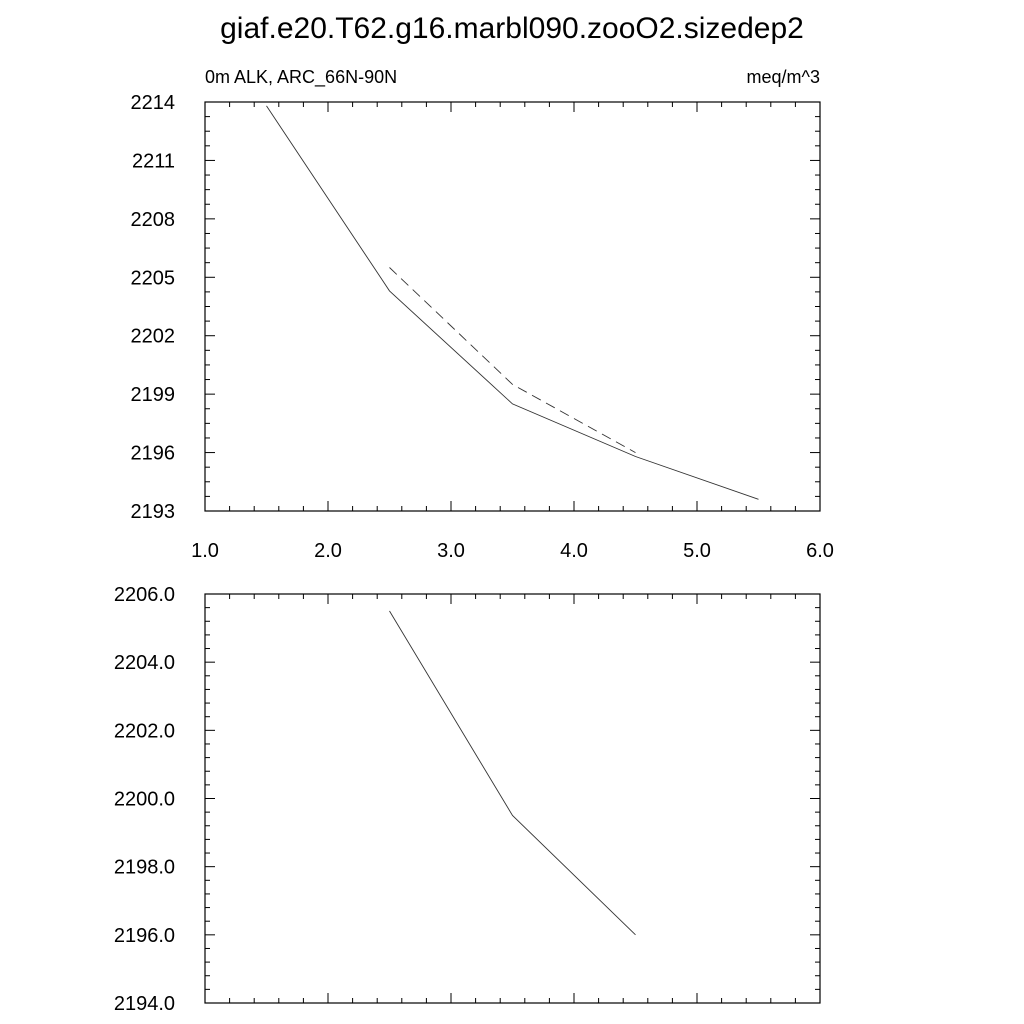 This screenshot has width=1024, height=1024. I want to click on figure-title: giaf.e20.T62.g16.marbl090.zooO2.sizedep2, so click(512, 28).